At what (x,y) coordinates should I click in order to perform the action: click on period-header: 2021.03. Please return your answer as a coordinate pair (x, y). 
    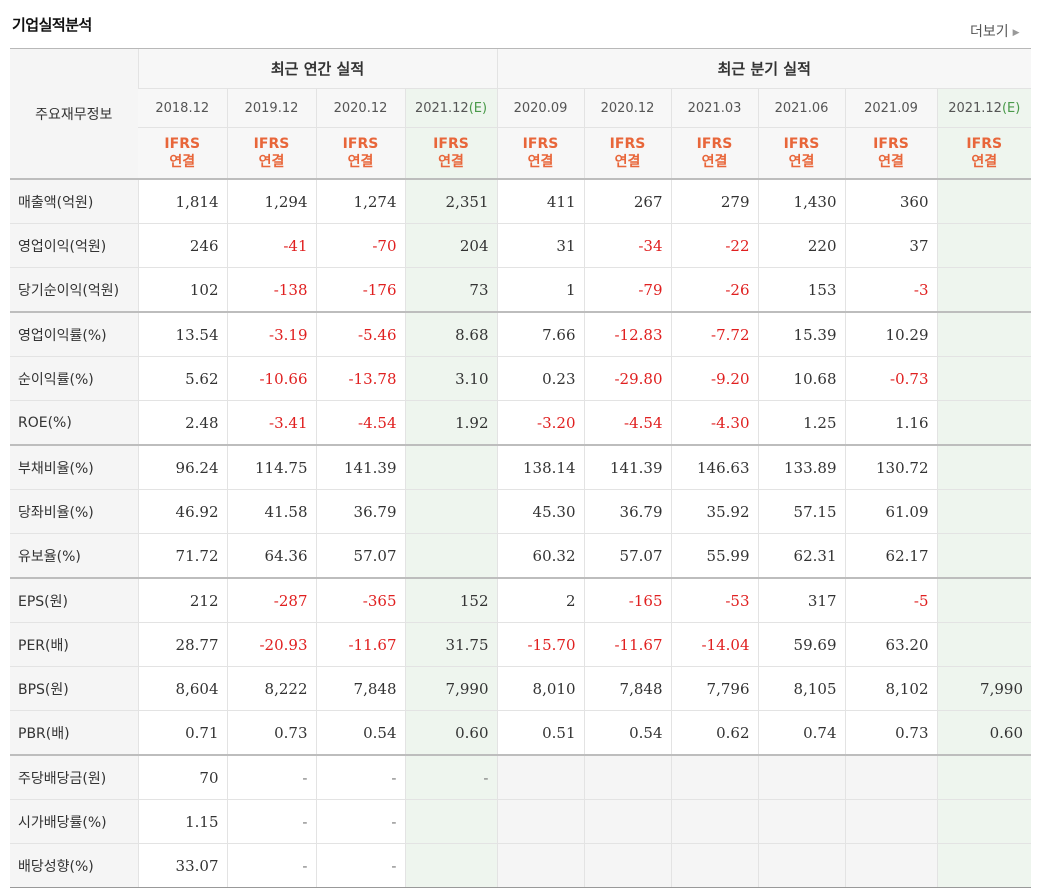
    Looking at the image, I should click on (714, 108).